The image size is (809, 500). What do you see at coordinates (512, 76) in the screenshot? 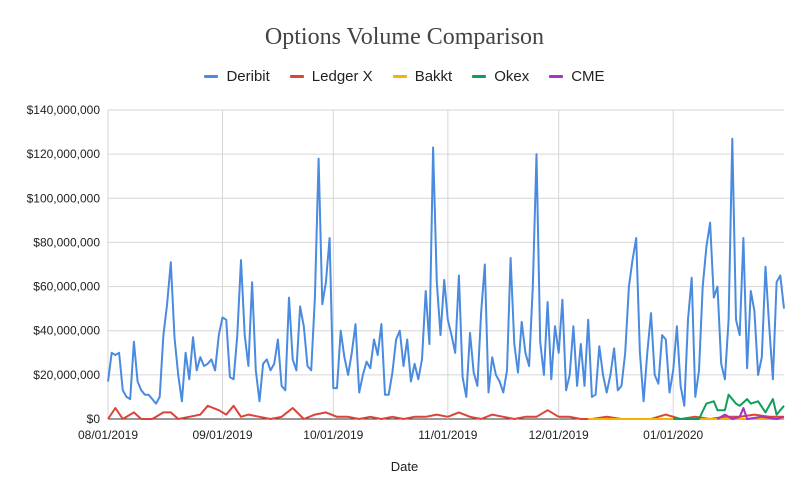
I see `legend-label: Okex` at bounding box center [512, 76].